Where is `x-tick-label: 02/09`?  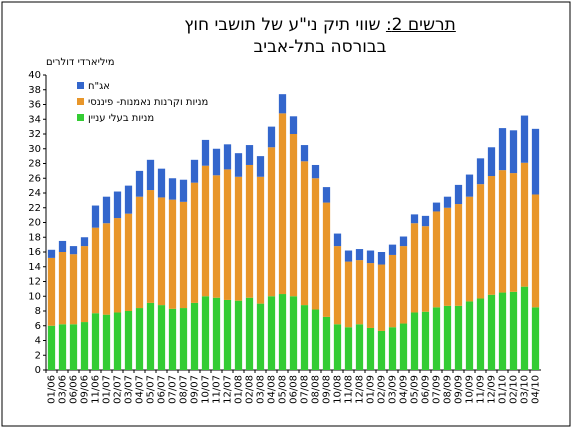
x-tick-label: 02/09 is located at coordinates (382, 389).